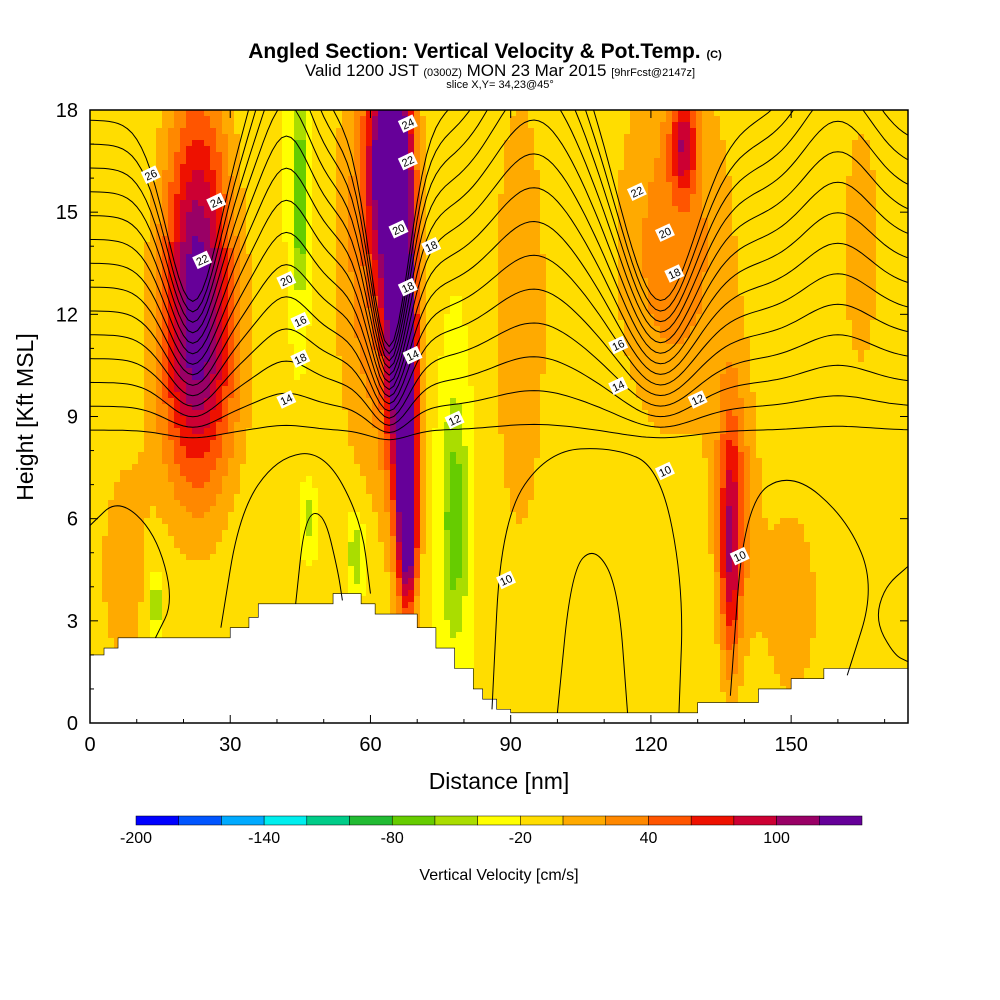 This screenshot has width=1000, height=1000. I want to click on y-tick-label: 12, so click(67, 315).